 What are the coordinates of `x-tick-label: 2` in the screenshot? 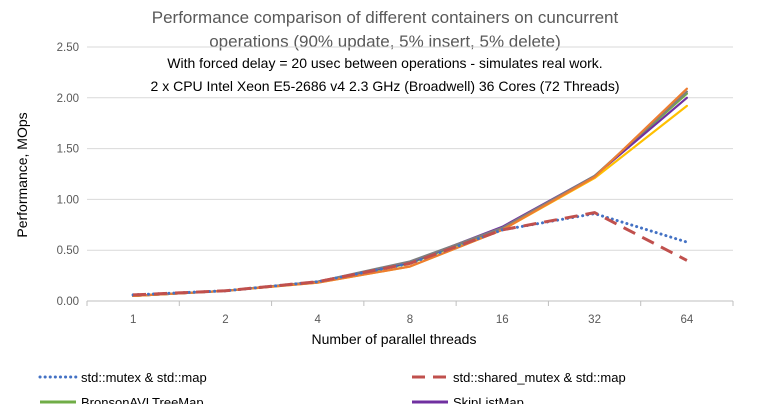 It's located at (225, 320).